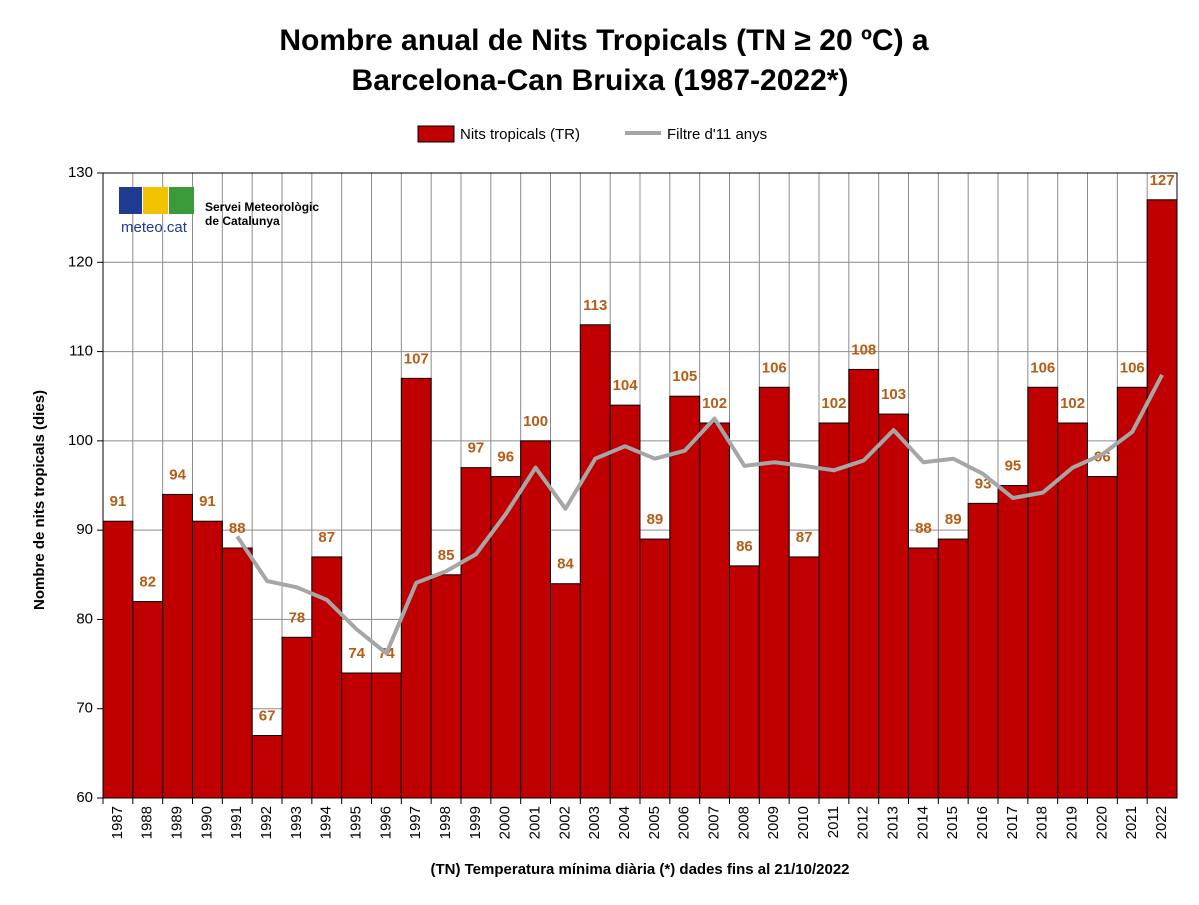 This screenshot has height=905, width=1199. Describe the element at coordinates (743, 822) in the screenshot. I see `x-tick-label: 2008` at that location.